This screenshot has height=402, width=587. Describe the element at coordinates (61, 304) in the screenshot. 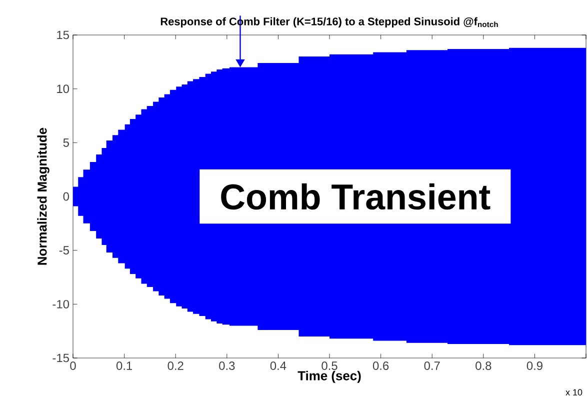

I see `y-tick-label: -10` at that location.